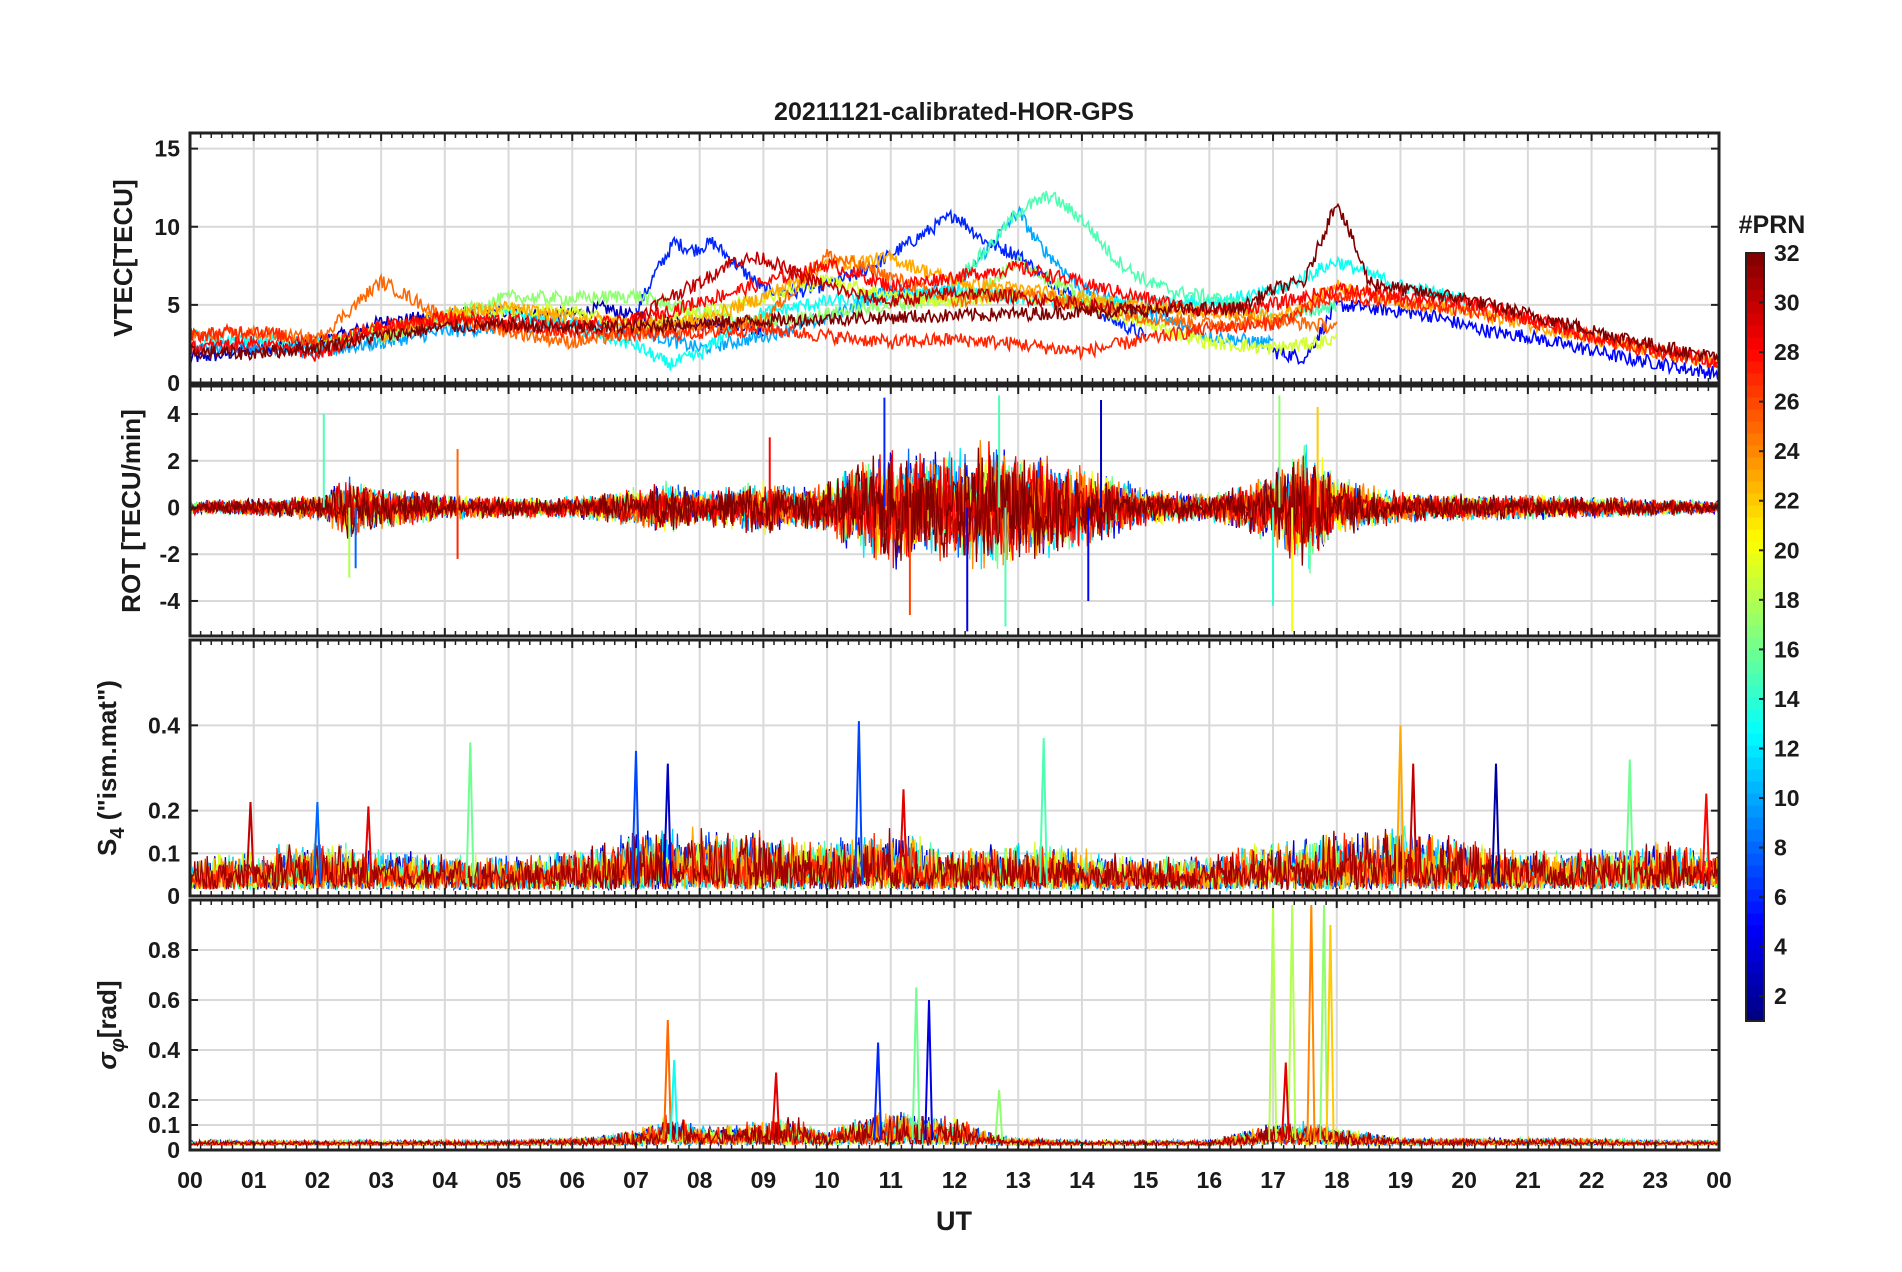 The height and width of the screenshot is (1272, 1902). Describe the element at coordinates (318, 1180) in the screenshot. I see `xtick-label: 02` at that location.